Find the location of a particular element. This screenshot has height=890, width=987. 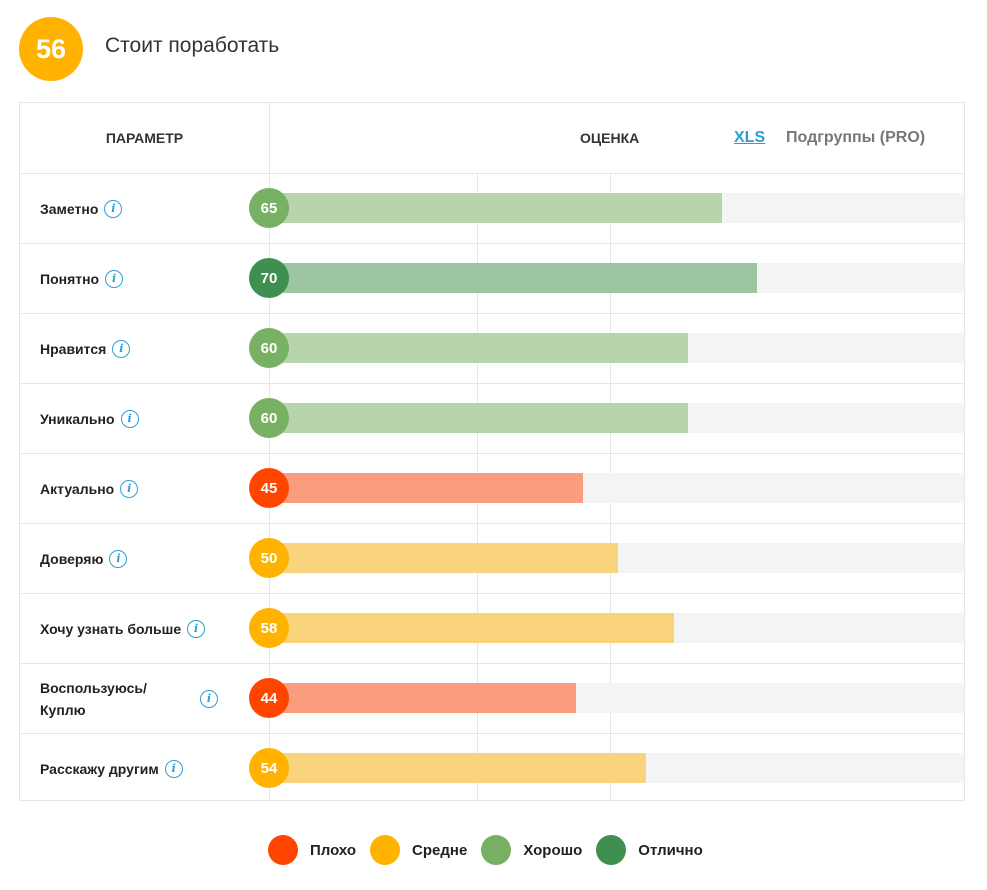

param-label: Актуально i is located at coordinates (150, 488).